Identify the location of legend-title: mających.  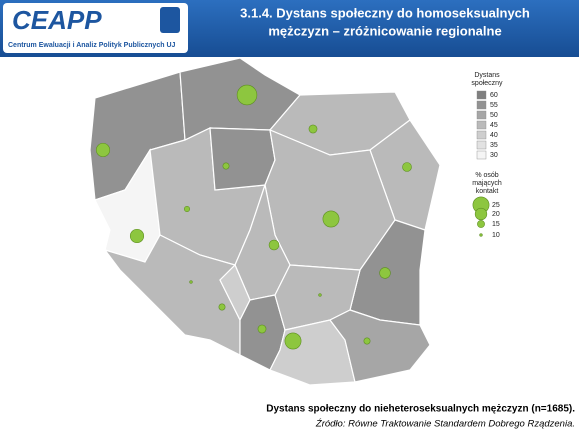
(487, 183).